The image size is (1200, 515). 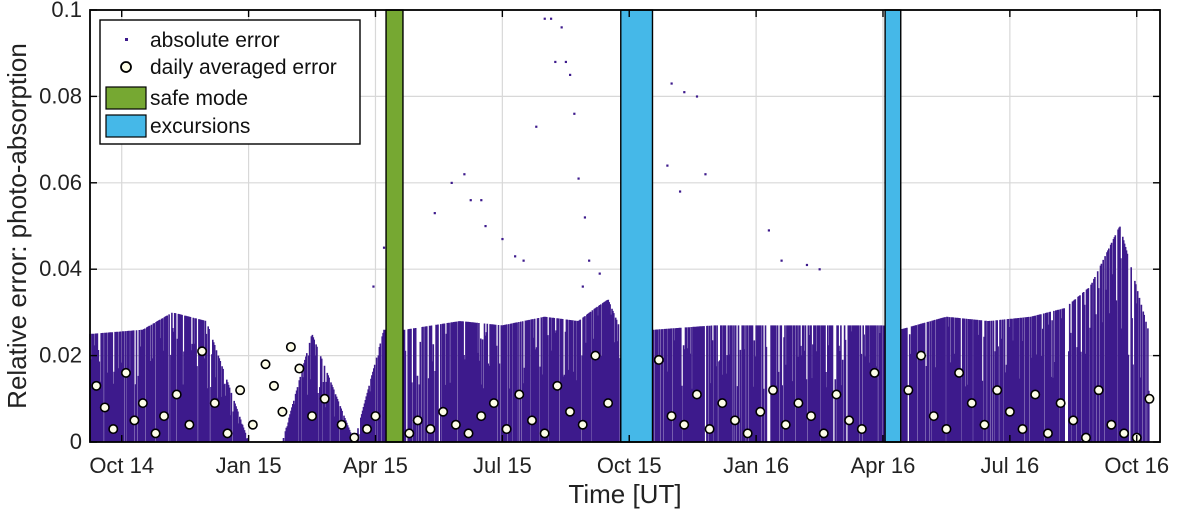 What do you see at coordinates (66, 11) in the screenshot?
I see `y-tick-label: 0.1` at bounding box center [66, 11].